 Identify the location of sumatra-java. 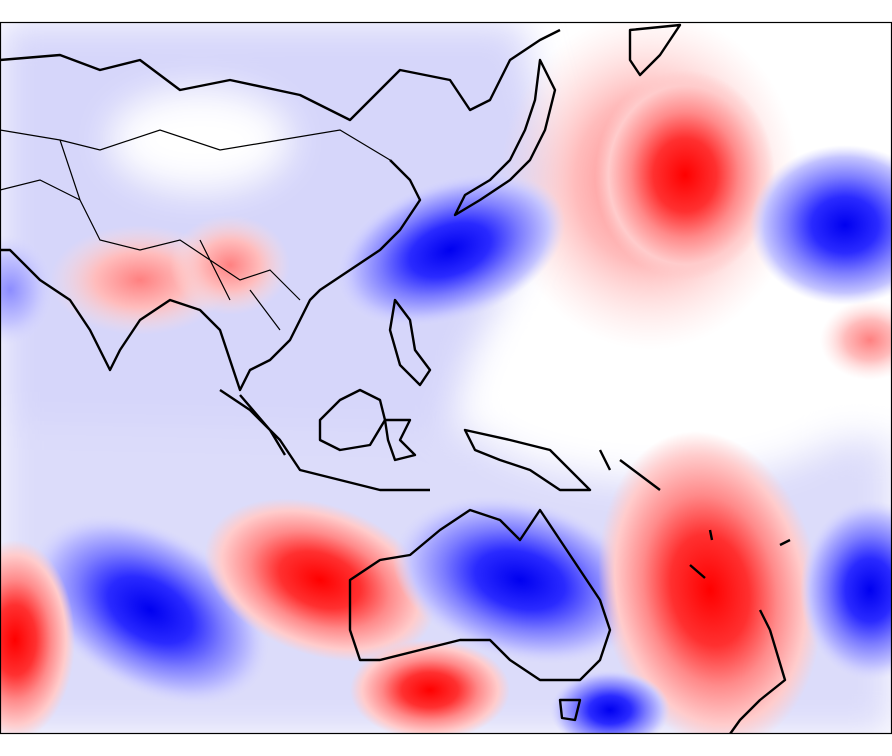
(324, 440).